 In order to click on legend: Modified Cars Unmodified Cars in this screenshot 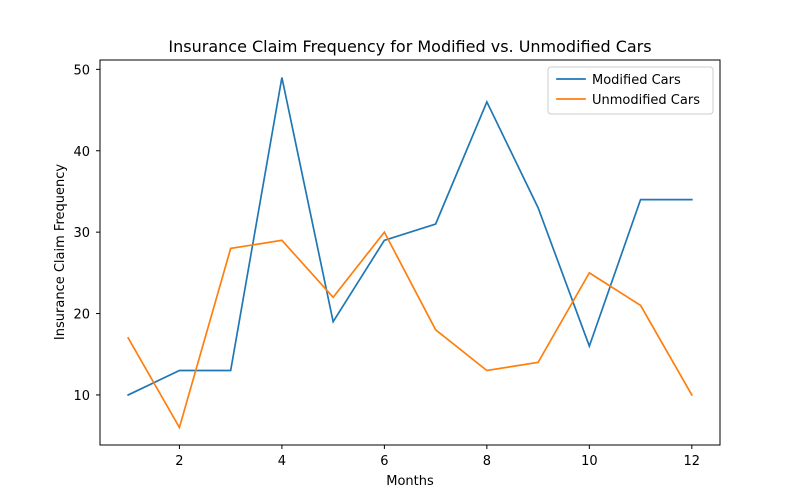, I will do `click(630, 90)`.